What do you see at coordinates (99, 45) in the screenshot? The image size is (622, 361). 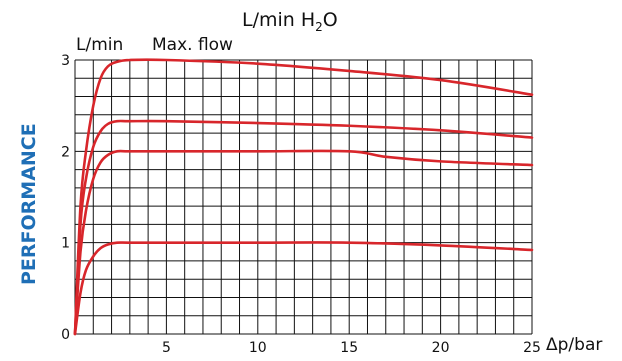 I see `y-axis-label: L/min` at bounding box center [99, 45].